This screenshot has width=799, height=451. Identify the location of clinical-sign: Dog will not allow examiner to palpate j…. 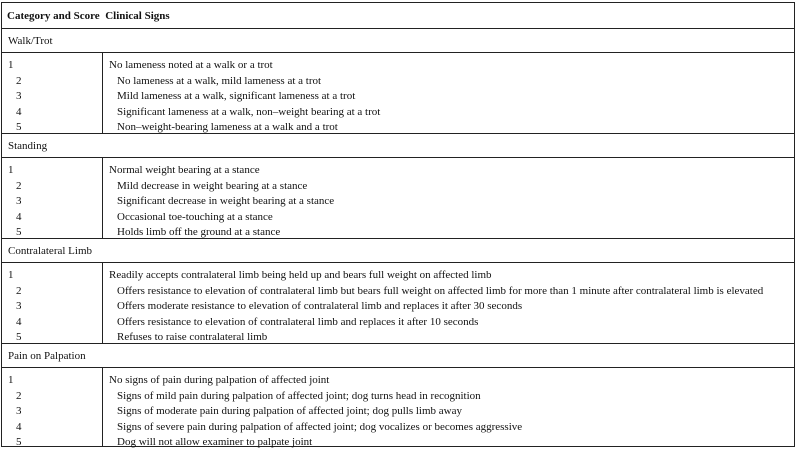
(215, 442).